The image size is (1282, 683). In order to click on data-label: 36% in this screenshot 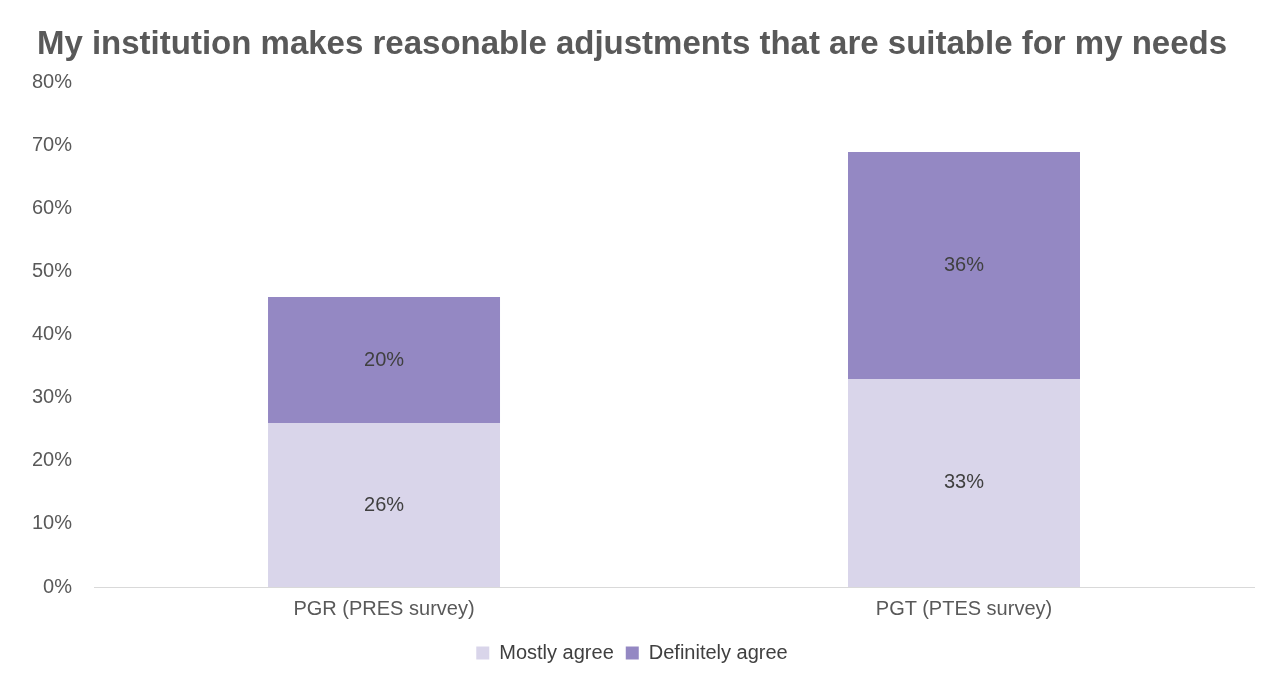, I will do `click(964, 263)`.